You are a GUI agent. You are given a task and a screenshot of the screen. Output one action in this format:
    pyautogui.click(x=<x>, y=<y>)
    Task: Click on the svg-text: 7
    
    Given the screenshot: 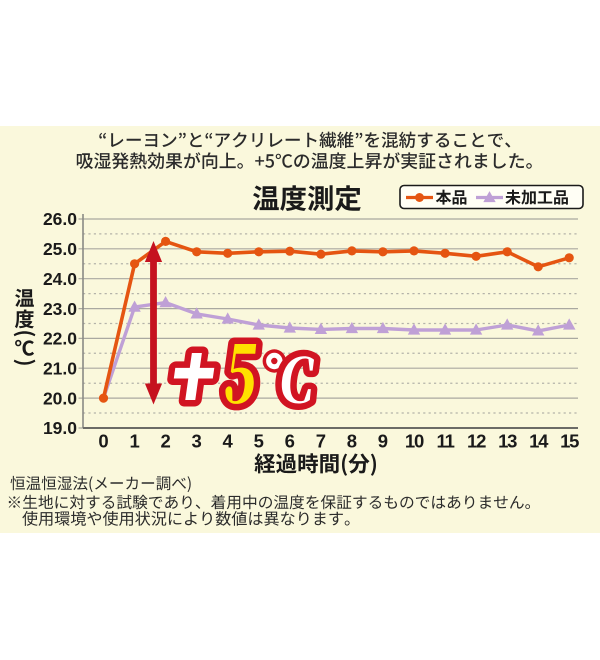 What is the action you would take?
    pyautogui.click(x=321, y=440)
    